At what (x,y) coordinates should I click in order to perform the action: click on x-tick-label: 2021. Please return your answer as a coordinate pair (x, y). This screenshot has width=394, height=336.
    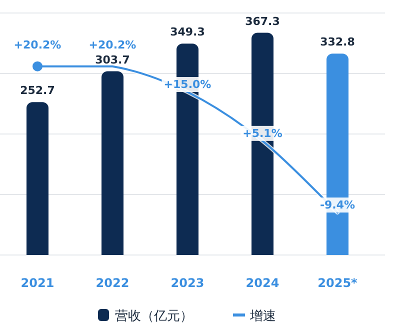
    Looking at the image, I should click on (37, 283).